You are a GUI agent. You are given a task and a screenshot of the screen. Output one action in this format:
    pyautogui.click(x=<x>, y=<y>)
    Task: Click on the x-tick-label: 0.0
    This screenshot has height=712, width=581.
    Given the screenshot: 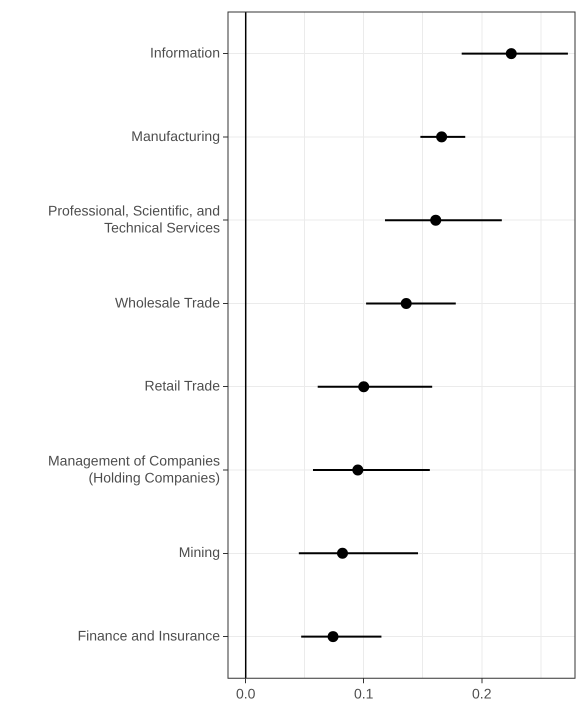 What is the action you would take?
    pyautogui.click(x=246, y=693)
    